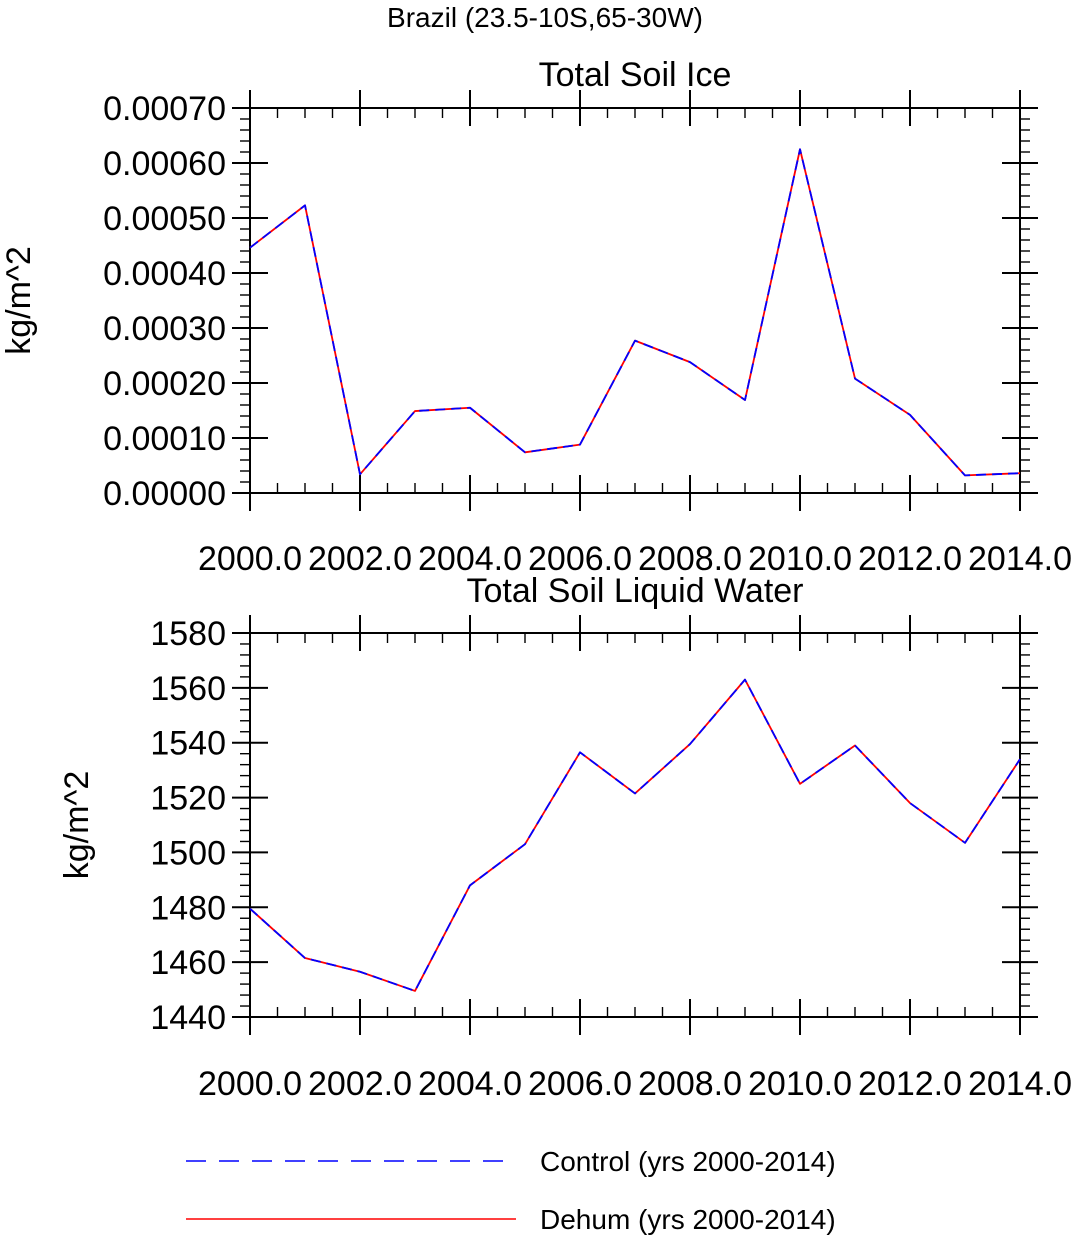 This screenshot has height=1236, width=1080. I want to click on figure-suptitle: Brazil (23.5-10S,65-30W), so click(545, 17).